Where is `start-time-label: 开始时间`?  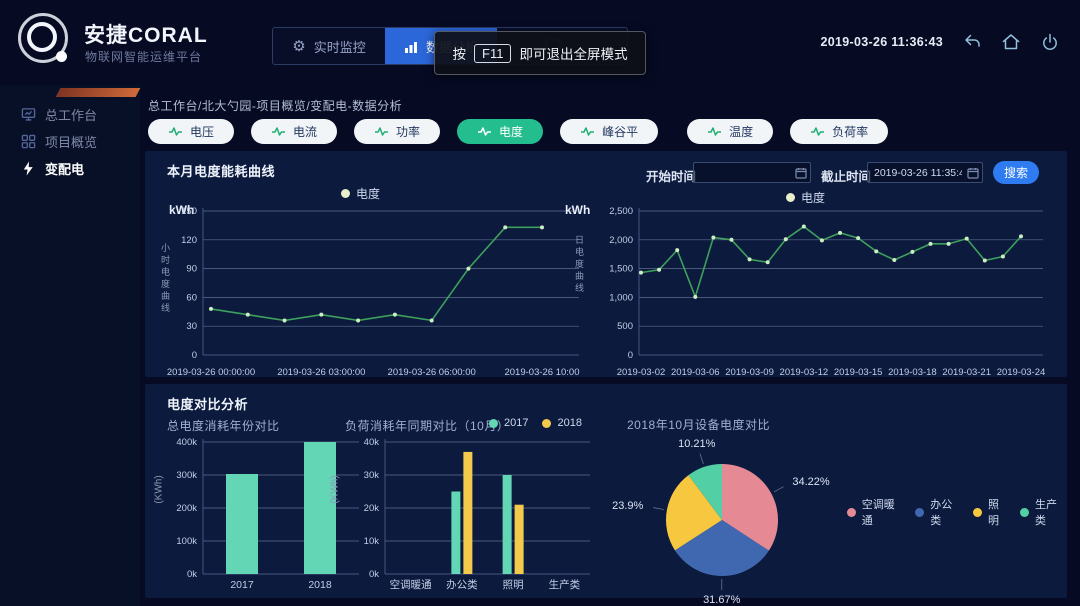 start-time-label: 开始时间 is located at coordinates (671, 177).